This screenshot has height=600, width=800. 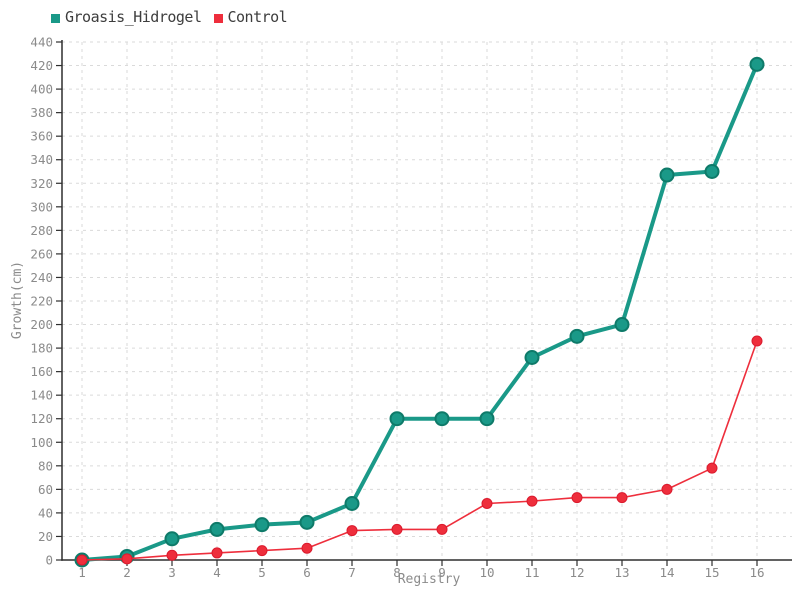 What do you see at coordinates (45, 465) in the screenshot?
I see `y-tick-label: 80` at bounding box center [45, 465].